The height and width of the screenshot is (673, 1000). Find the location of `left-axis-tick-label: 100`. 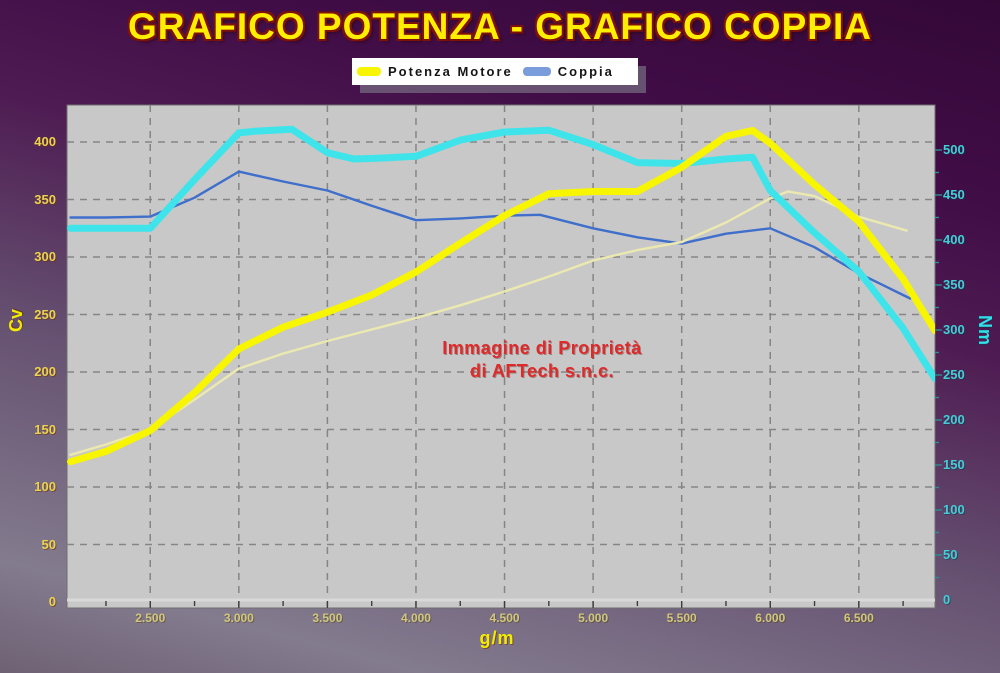

left-axis-tick-label: 100 is located at coordinates (45, 486).